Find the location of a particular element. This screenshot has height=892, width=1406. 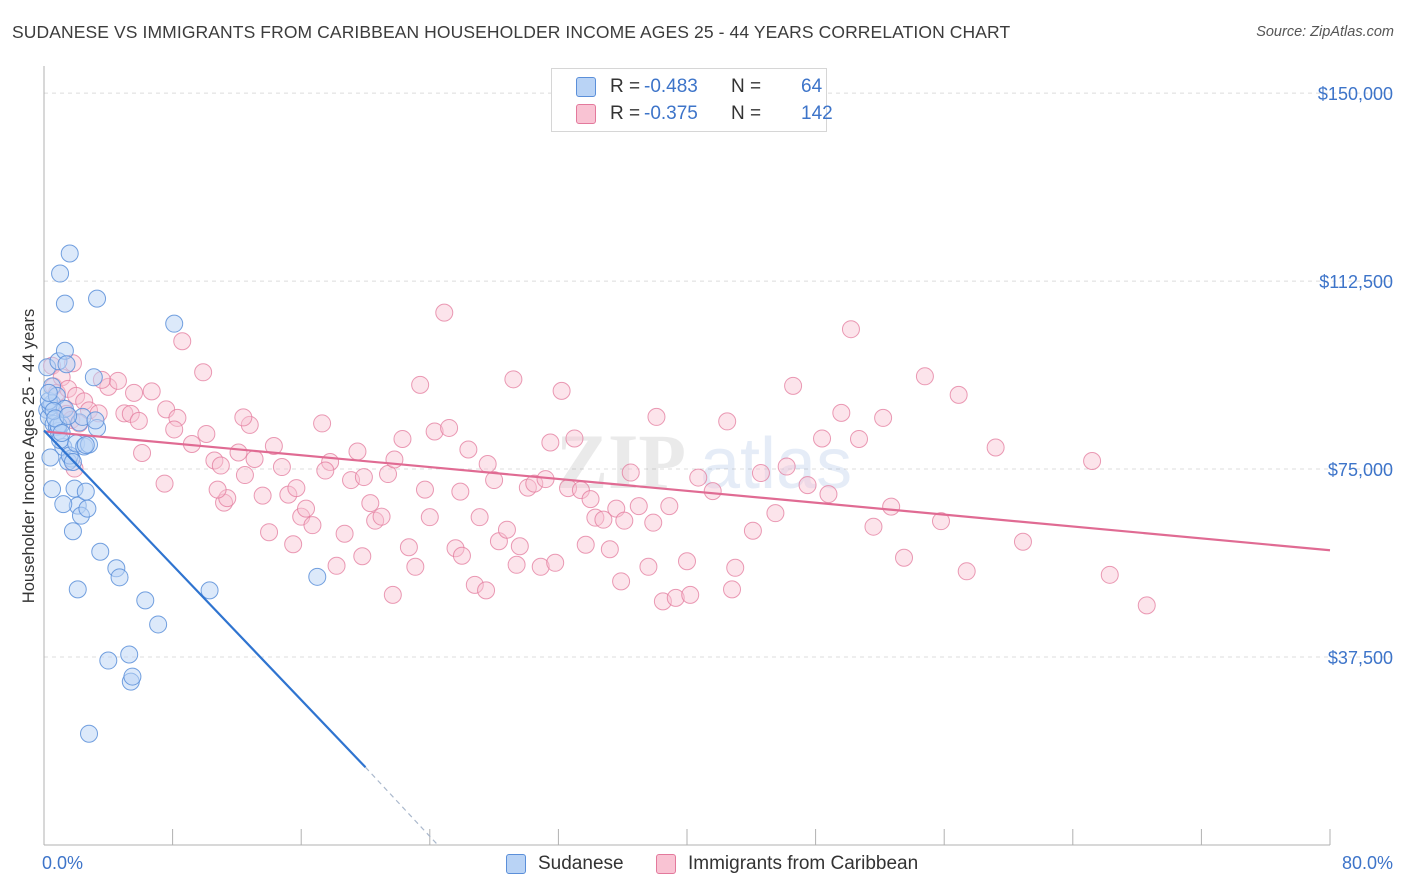

sudanese-trend-line is located at coordinates (205, 599).